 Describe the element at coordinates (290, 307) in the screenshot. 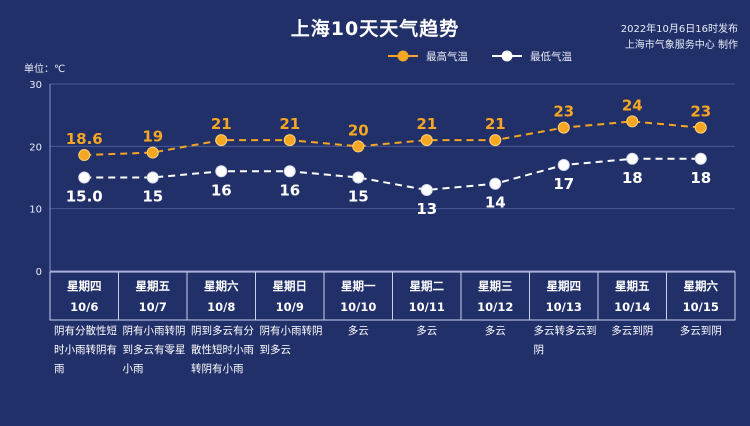

I see `x-tick-date: 10/9` at that location.